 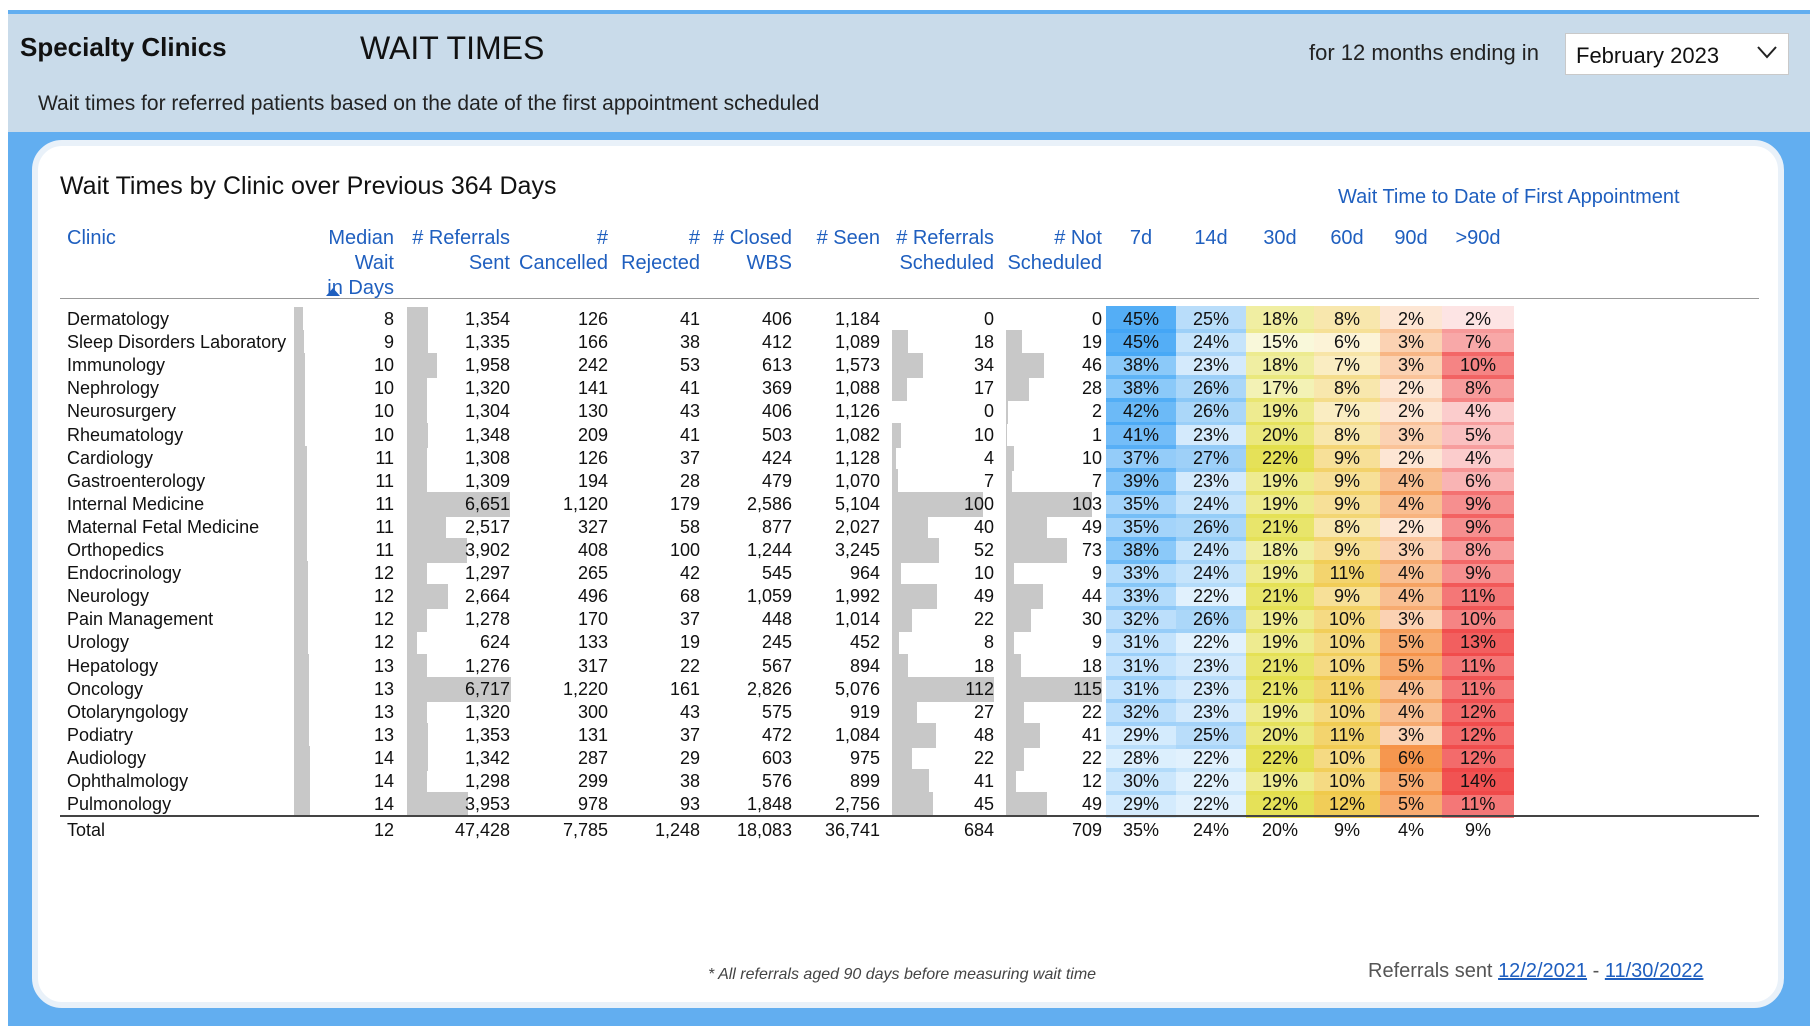 What do you see at coordinates (942, 251) in the screenshot?
I see `col-header-referrals-scheduled: # Referrals Scheduled` at bounding box center [942, 251].